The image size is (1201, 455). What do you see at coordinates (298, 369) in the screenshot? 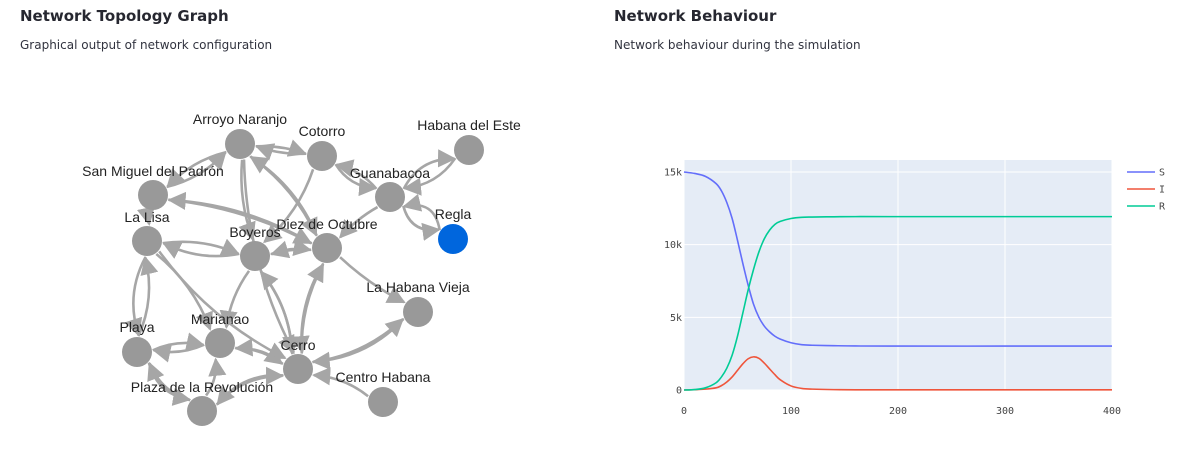
I see `node-cerro` at bounding box center [298, 369].